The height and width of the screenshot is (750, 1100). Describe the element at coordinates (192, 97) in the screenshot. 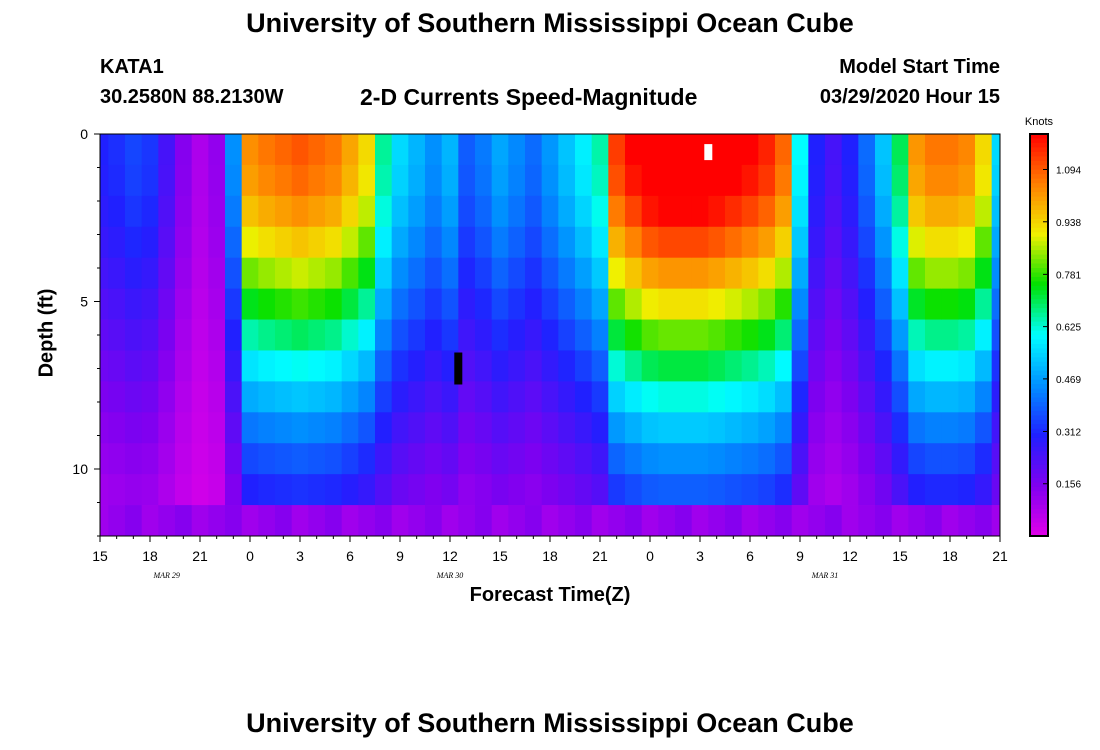

I see `station-coordinates: 30.2580N 88.2130W` at that location.